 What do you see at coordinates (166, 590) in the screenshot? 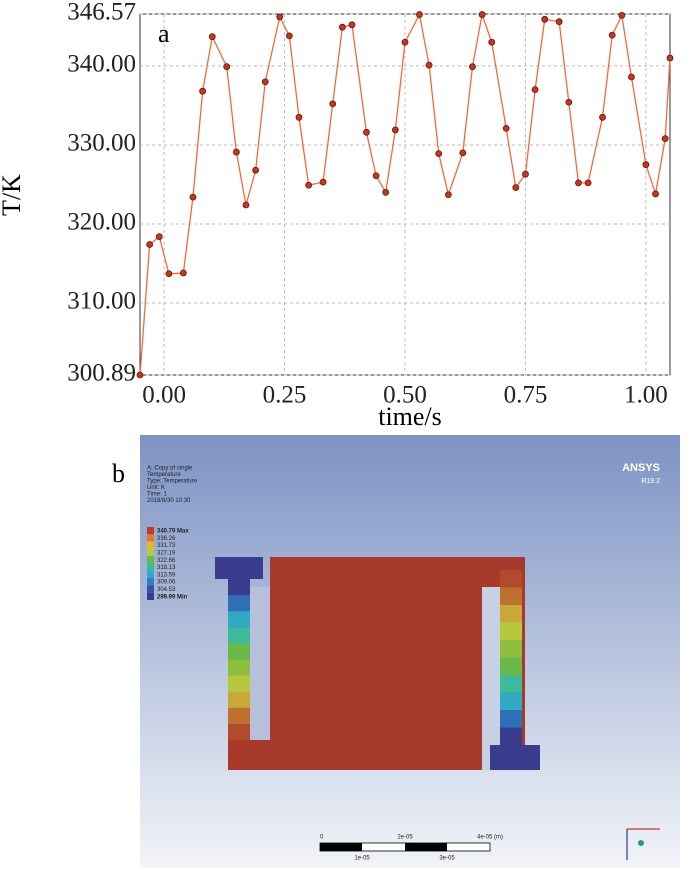
I see `legend-label: 304.53` at bounding box center [166, 590].